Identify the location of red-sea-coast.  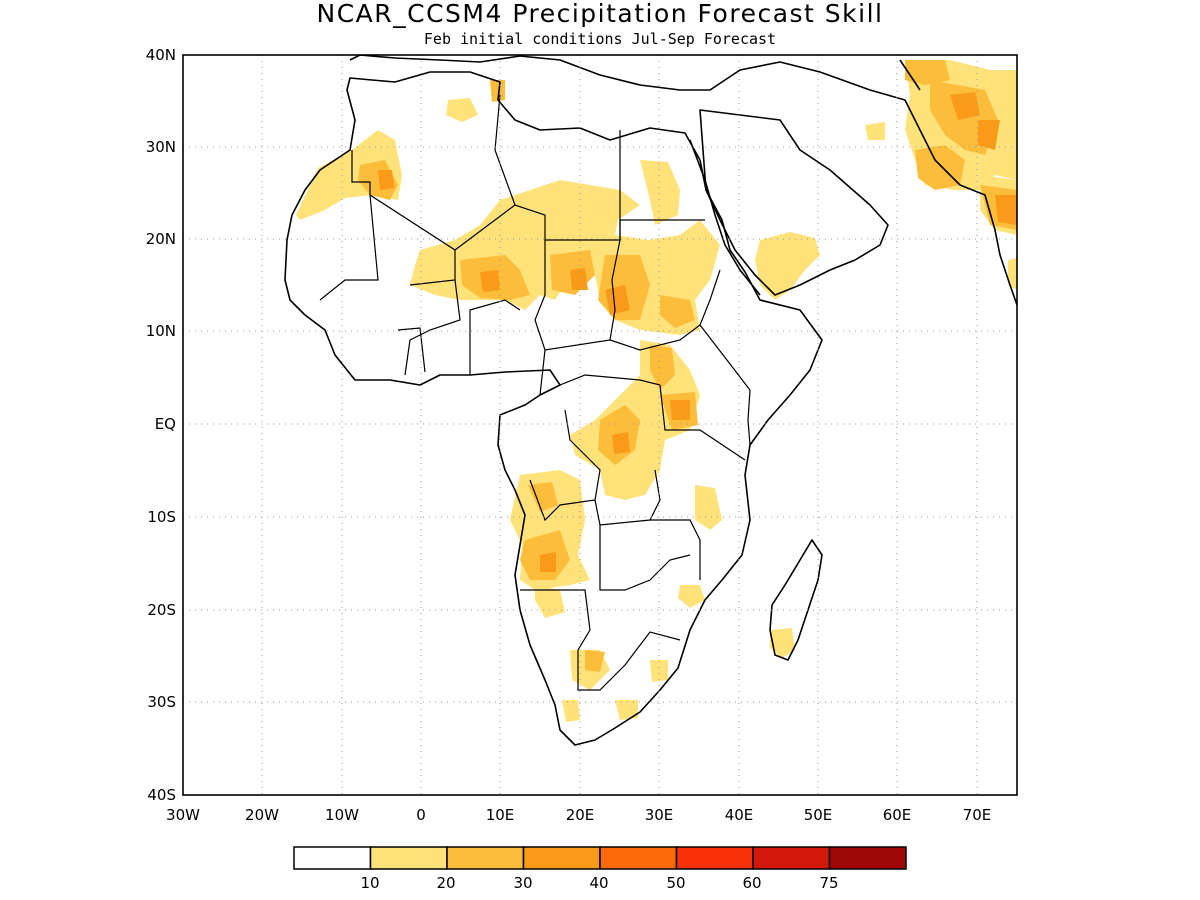
(725, 217).